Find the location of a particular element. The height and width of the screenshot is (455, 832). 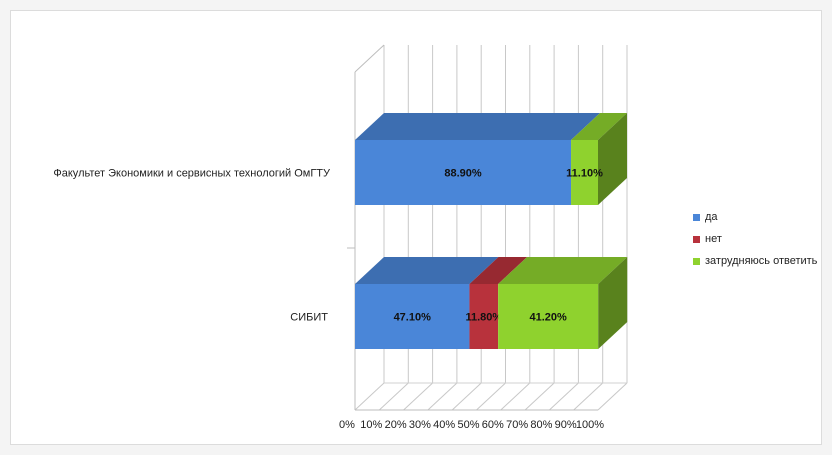

x-tick-label: 90% is located at coordinates (566, 425).